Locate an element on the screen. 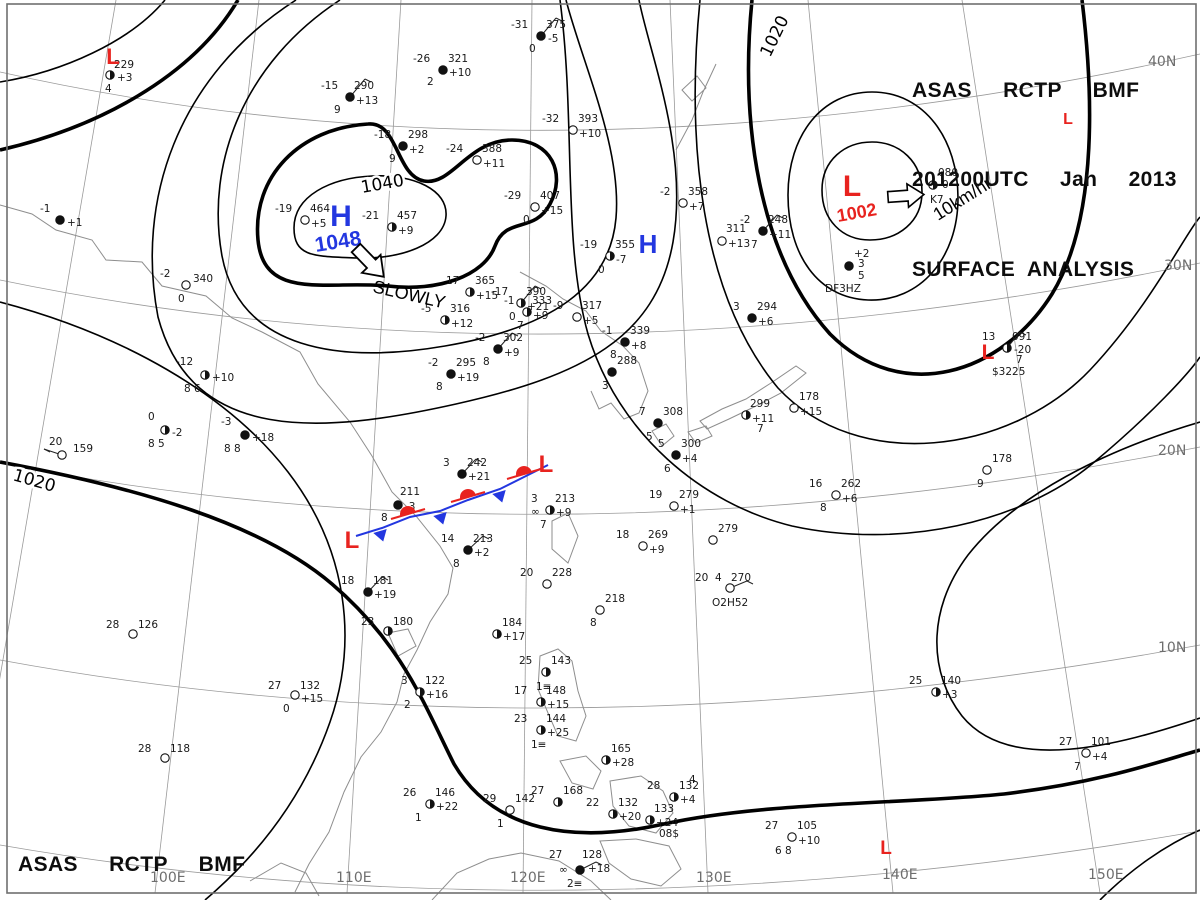  title-line-1: ASAS RCTP BMF is located at coordinates (132, 864).